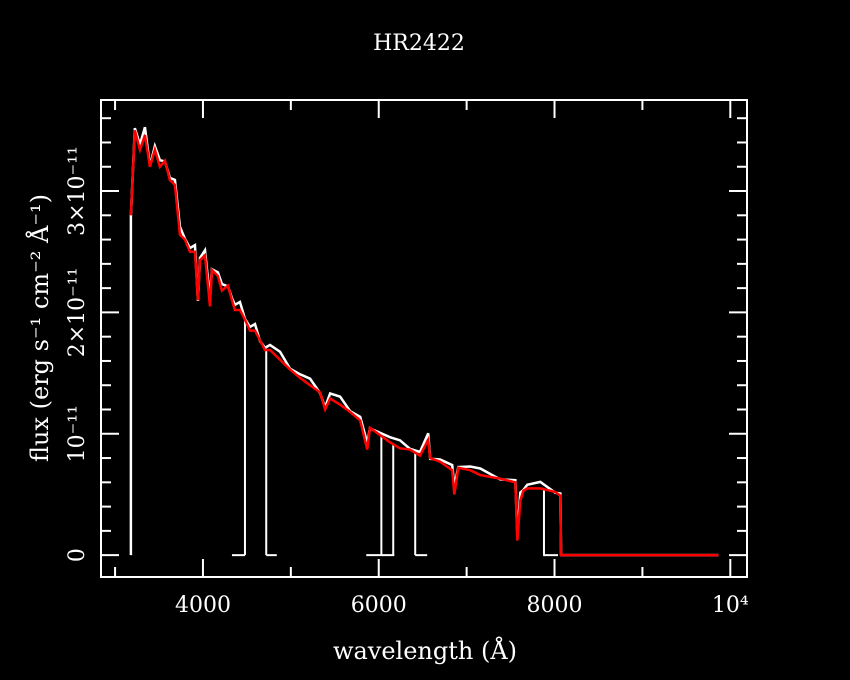  I want to click on x-tick-label: 8000, so click(555, 605).